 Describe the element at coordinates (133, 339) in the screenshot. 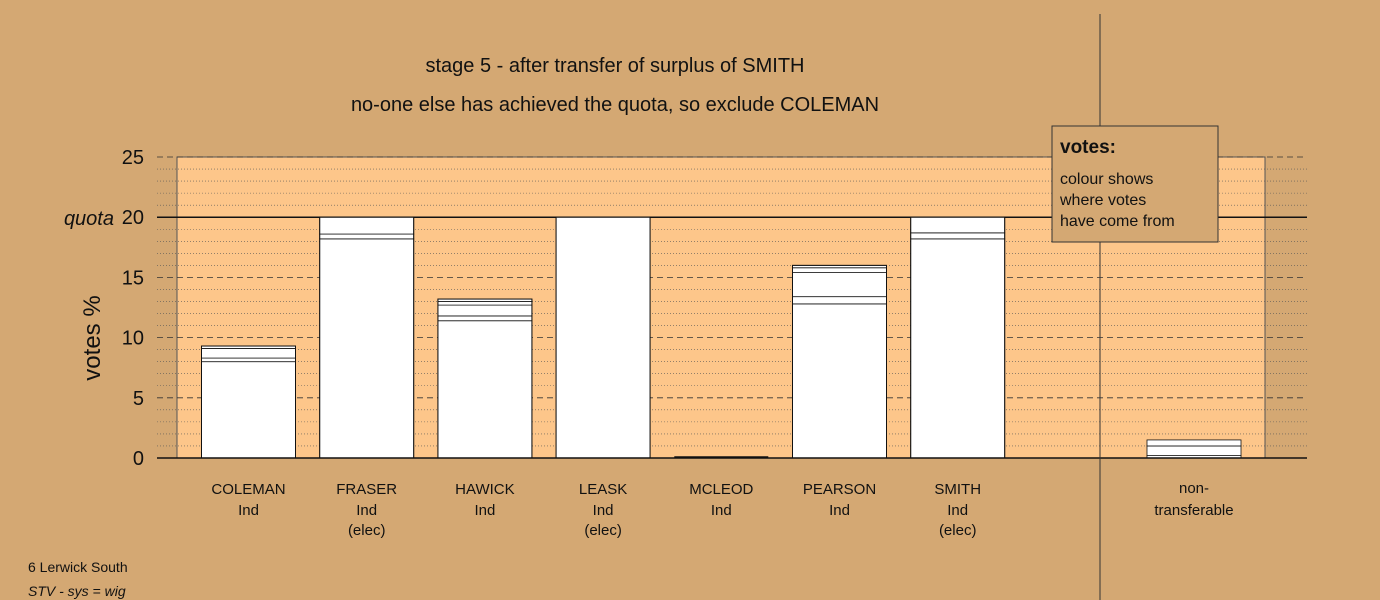

I see `y-tick-label: 10` at that location.